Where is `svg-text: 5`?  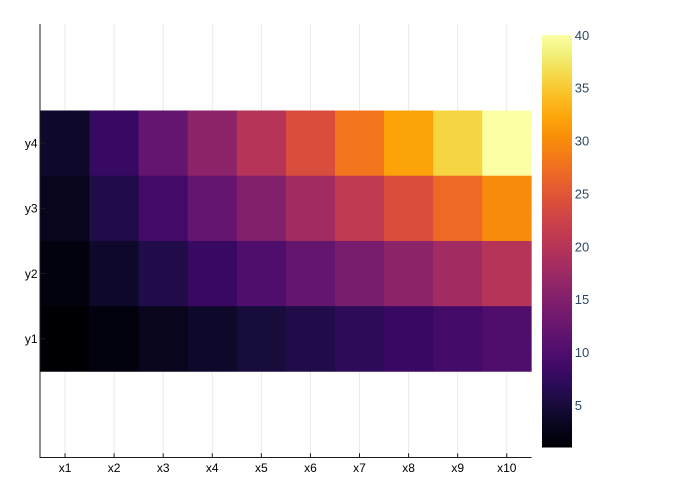 svg-text: 5 is located at coordinates (578, 405).